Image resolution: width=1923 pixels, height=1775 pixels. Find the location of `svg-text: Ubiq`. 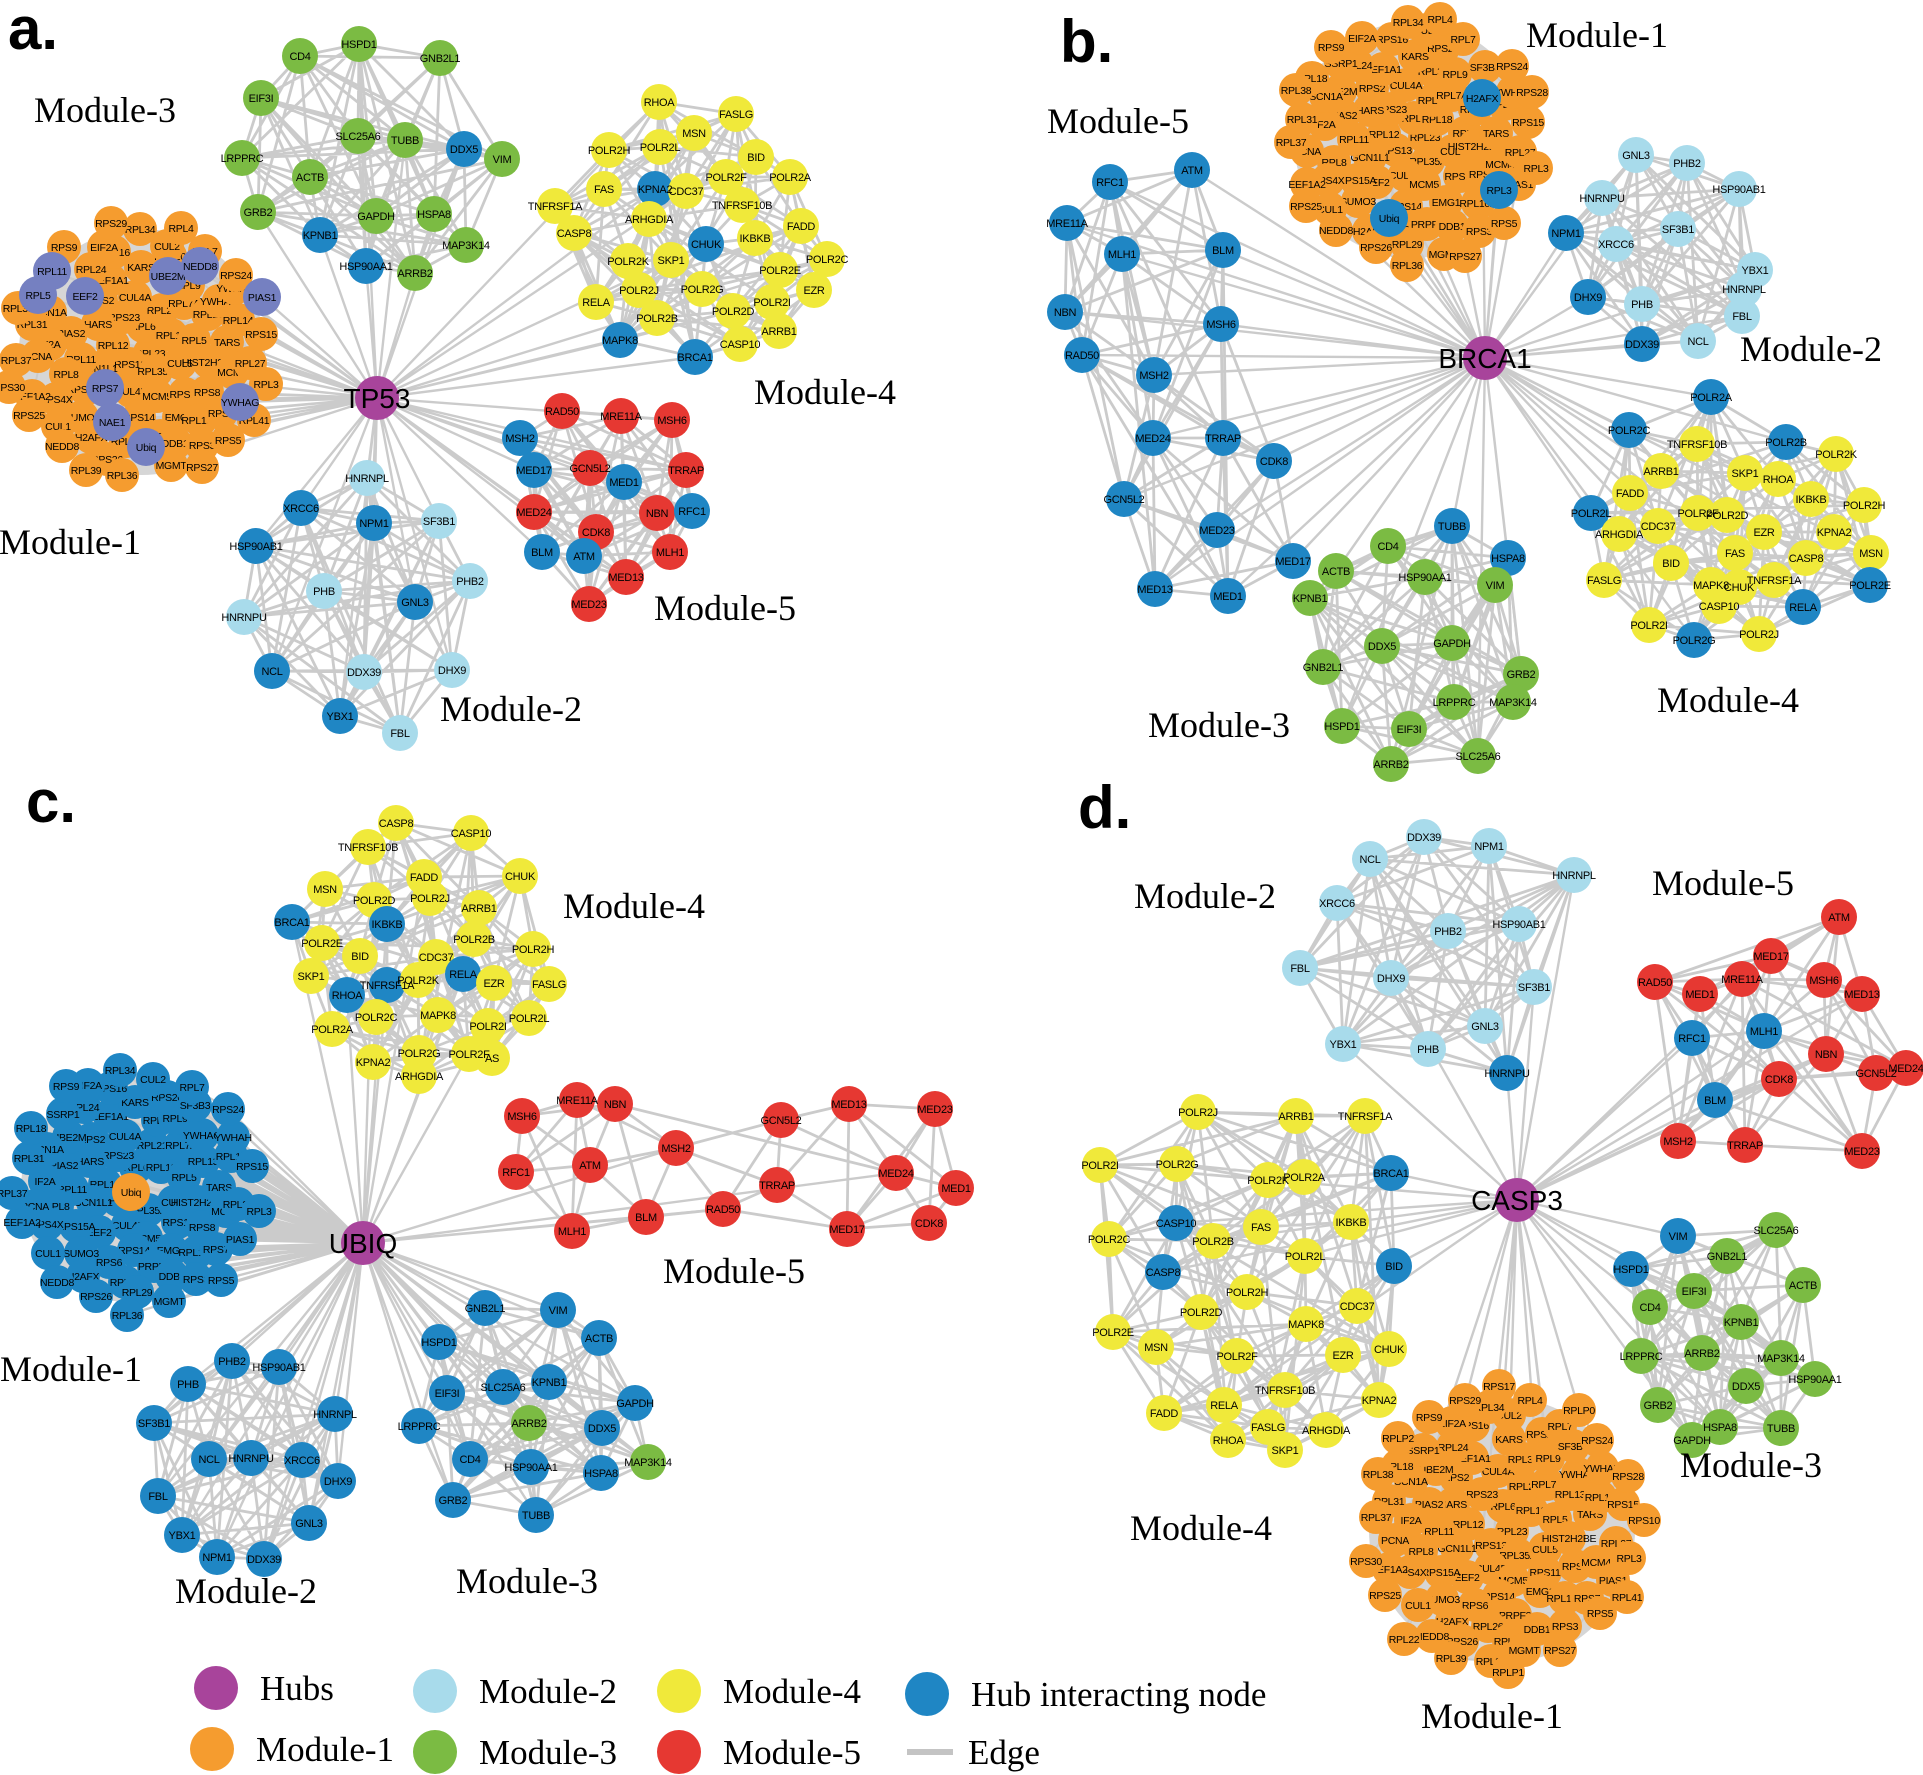

svg-text: Ubiq is located at coordinates (146, 448).